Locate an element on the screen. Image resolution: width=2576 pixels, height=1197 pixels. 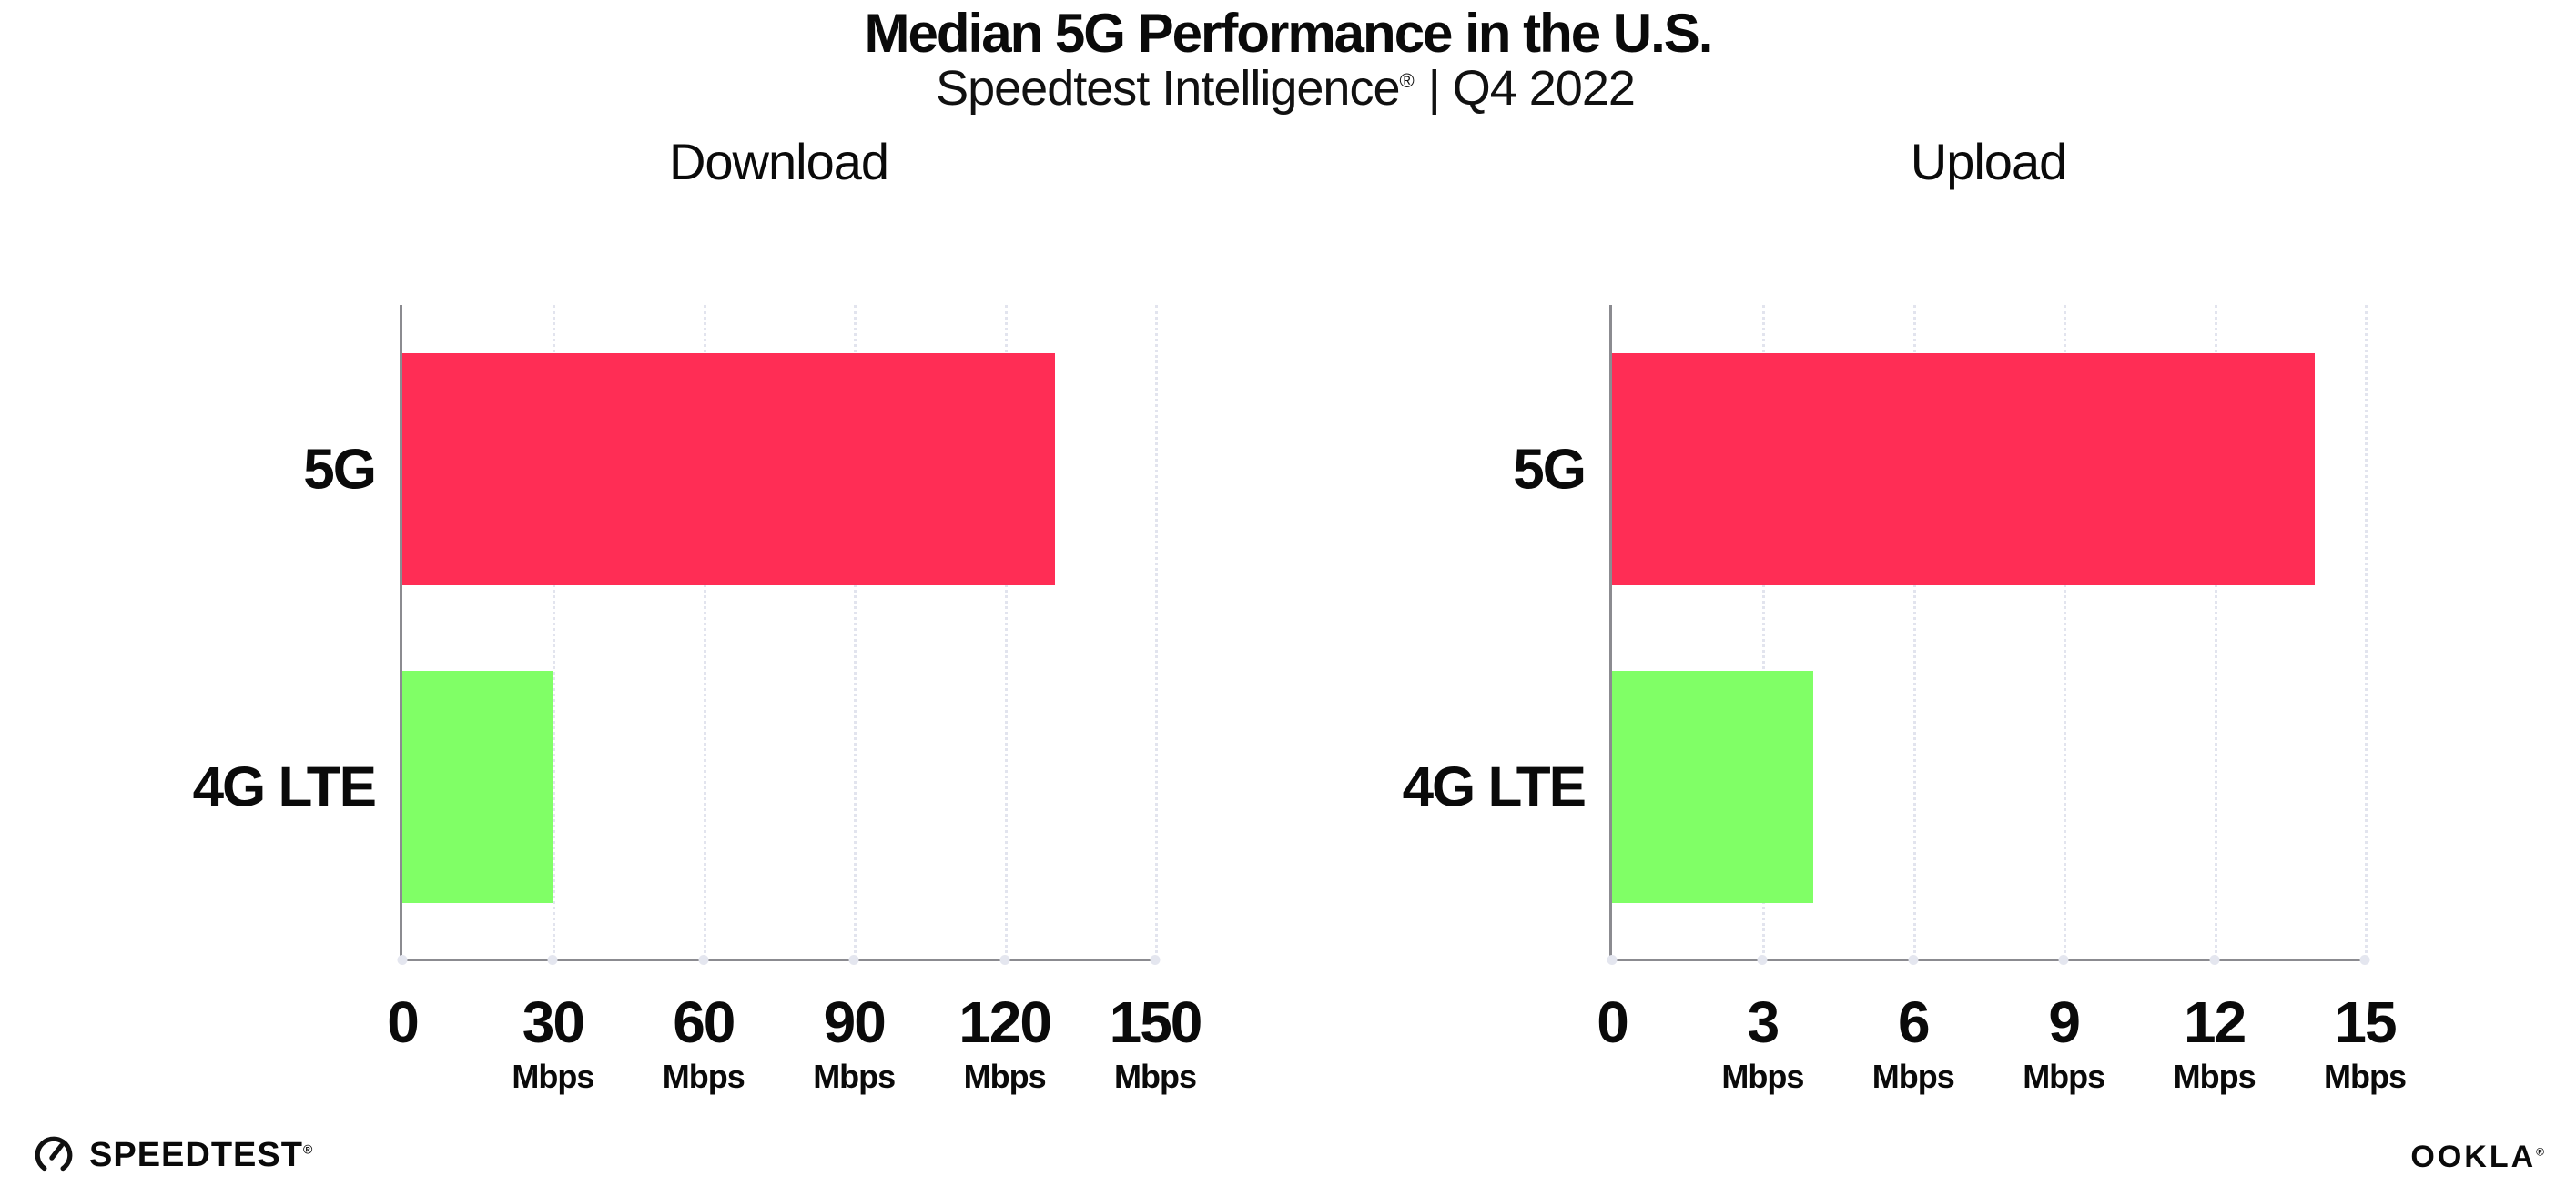
x-axis-ticks: 0 3 Mbps 6 Mbps 9 Mbps 12 Mbps 15 Mbps is located at coordinates (2002, 1036).